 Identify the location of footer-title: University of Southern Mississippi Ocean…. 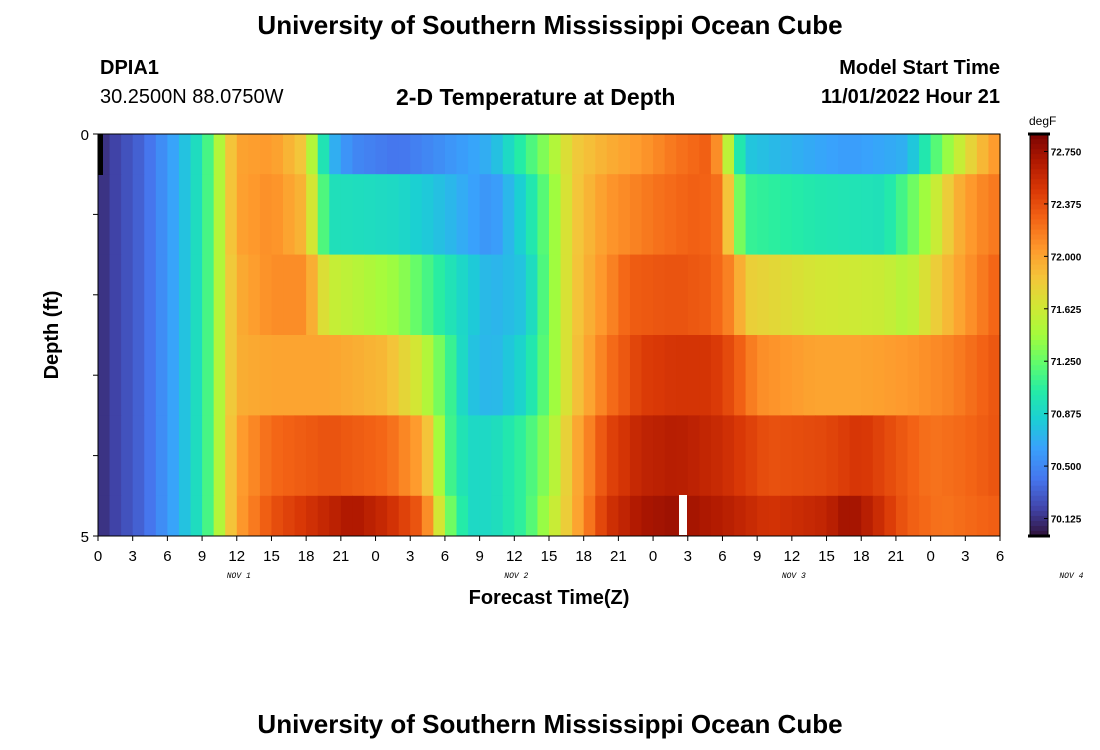
(550, 724).